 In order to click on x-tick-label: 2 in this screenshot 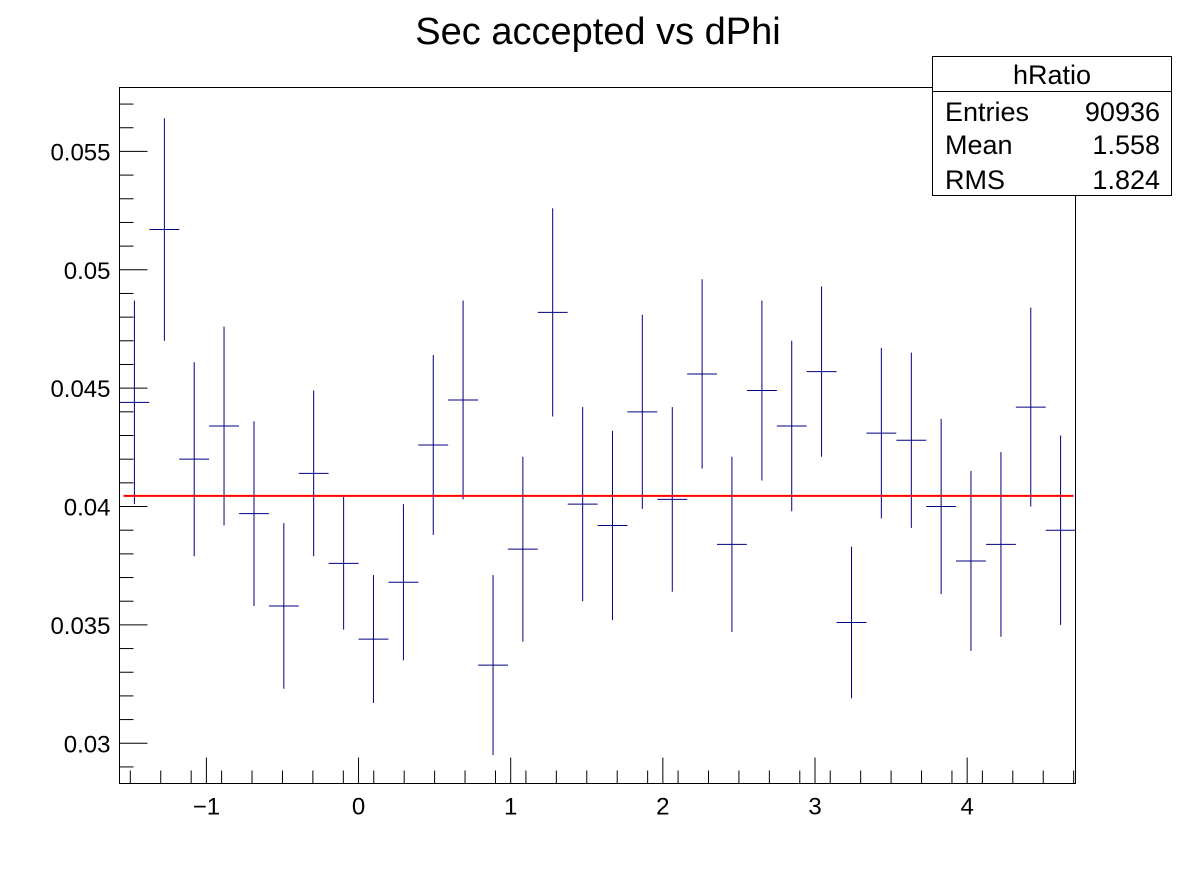, I will do `click(662, 807)`.